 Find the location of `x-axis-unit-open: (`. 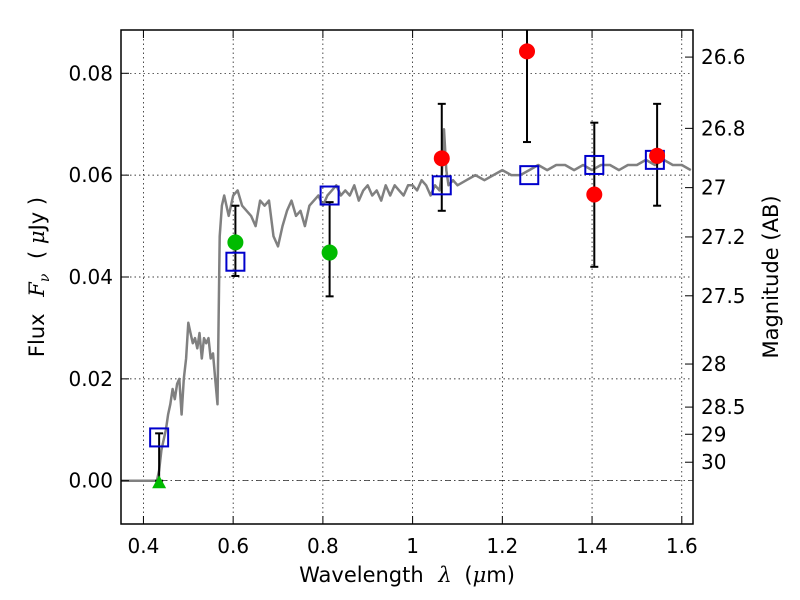

x-axis-unit-open: ( is located at coordinates (468, 575).